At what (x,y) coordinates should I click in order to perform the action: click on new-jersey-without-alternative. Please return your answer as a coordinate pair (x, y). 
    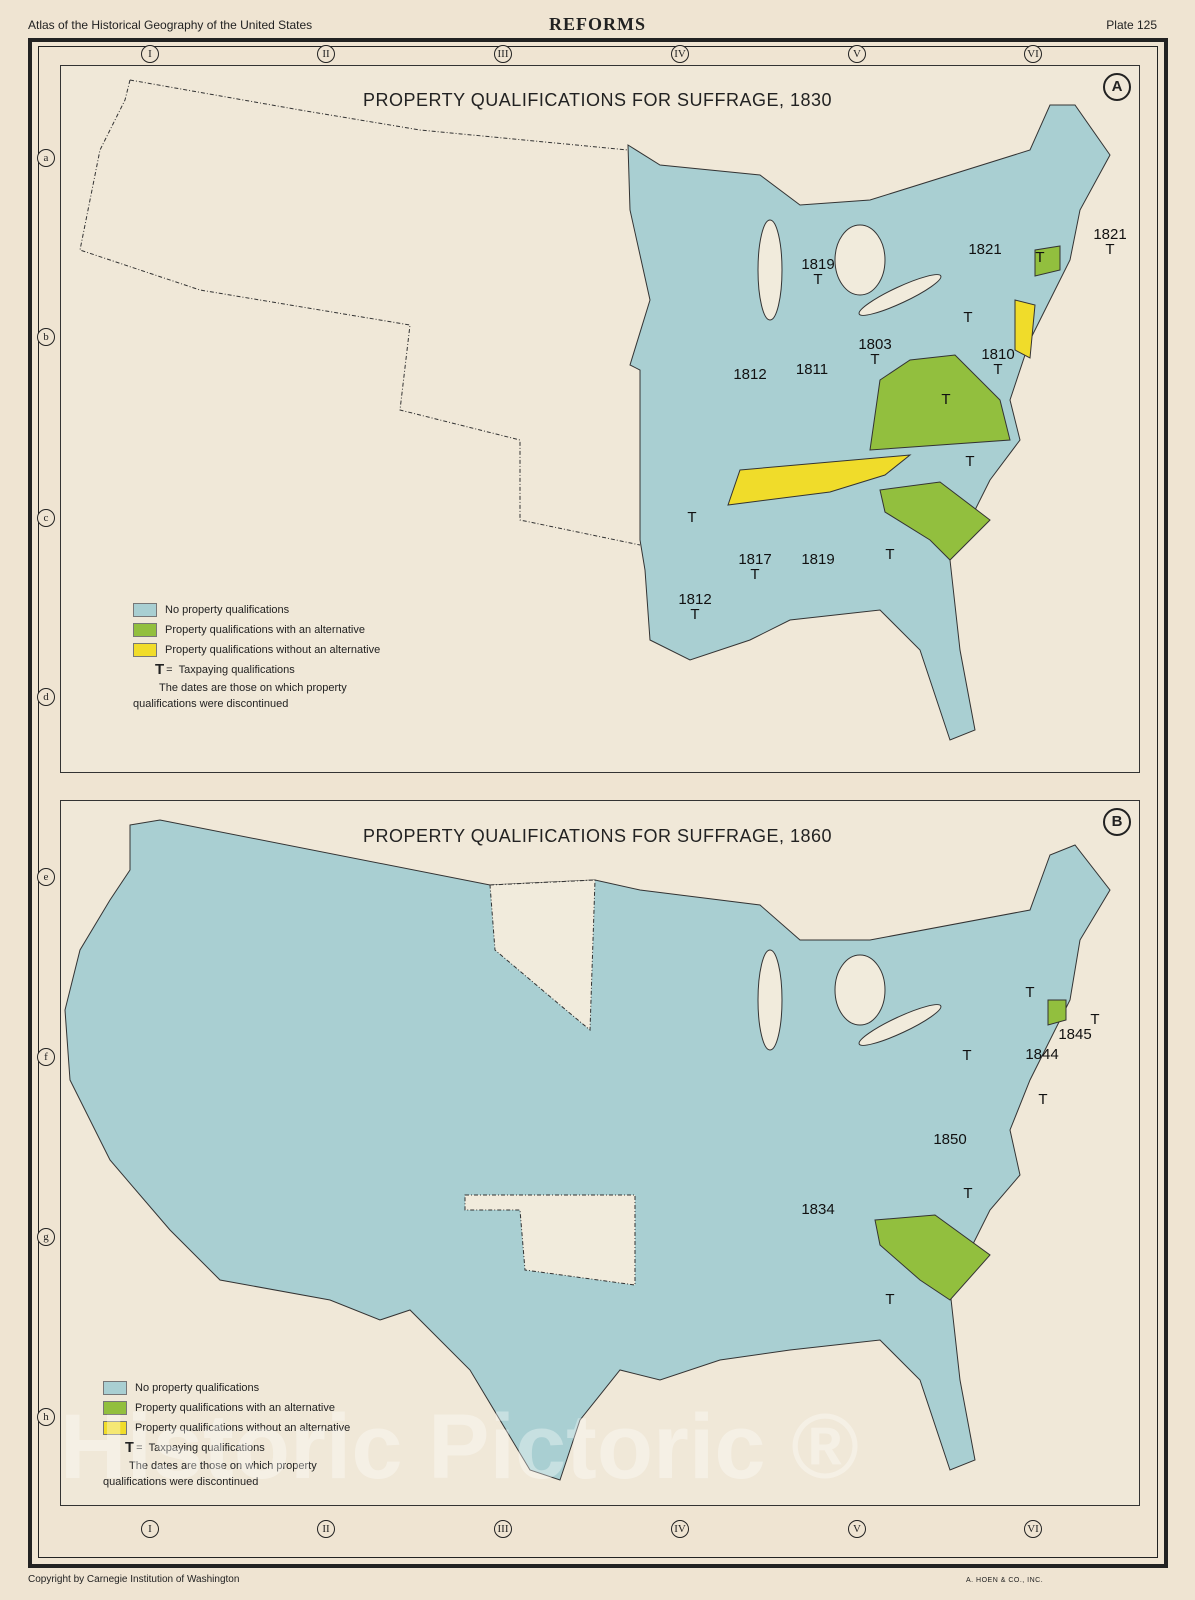
    Looking at the image, I should click on (1025, 329).